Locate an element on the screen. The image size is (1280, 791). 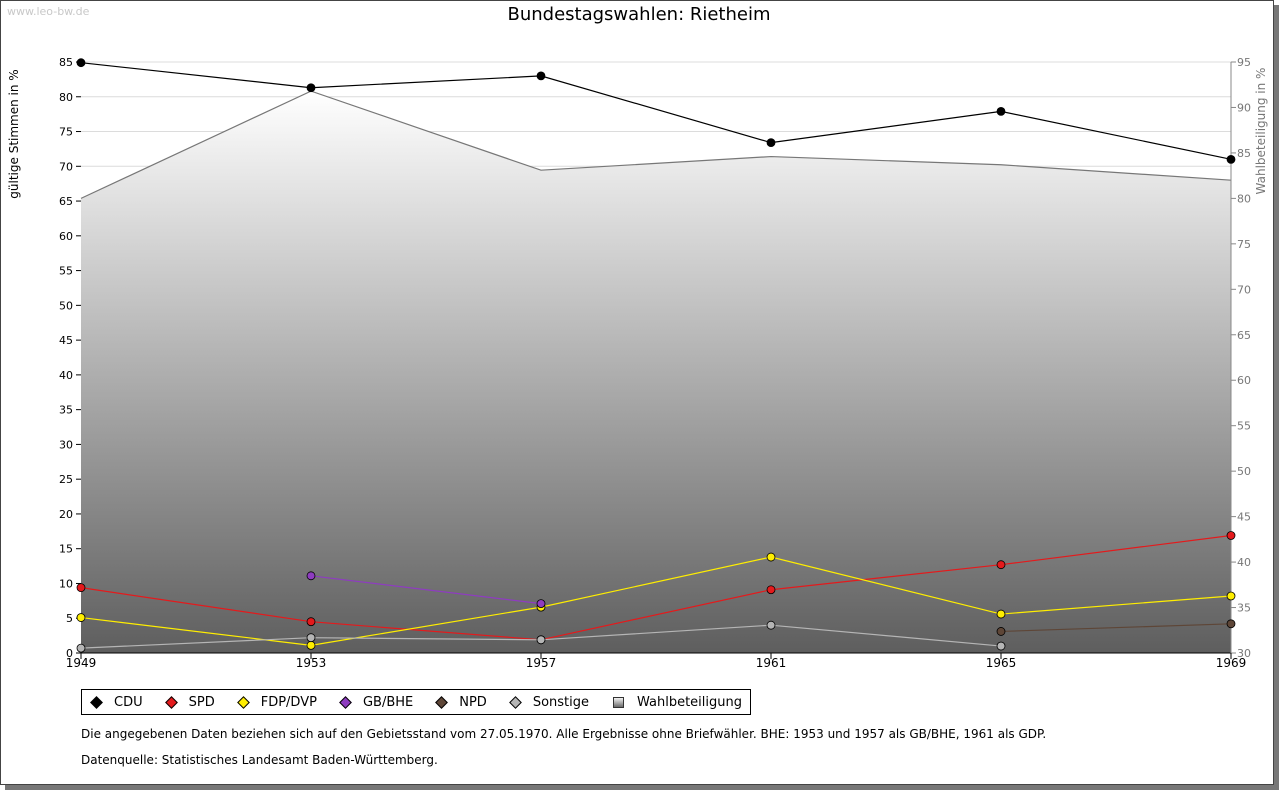
y-tick-label: 35 is located at coordinates (66, 410).